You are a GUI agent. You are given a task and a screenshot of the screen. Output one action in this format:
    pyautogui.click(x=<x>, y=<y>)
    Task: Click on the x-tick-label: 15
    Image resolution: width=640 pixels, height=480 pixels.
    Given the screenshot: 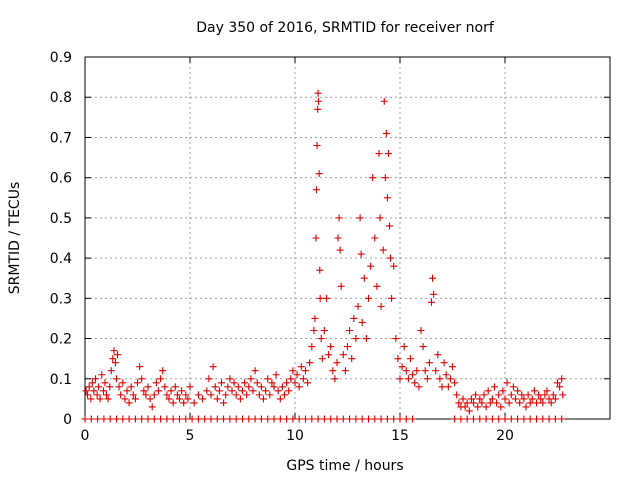 What is the action you would take?
    pyautogui.click(x=400, y=436)
    